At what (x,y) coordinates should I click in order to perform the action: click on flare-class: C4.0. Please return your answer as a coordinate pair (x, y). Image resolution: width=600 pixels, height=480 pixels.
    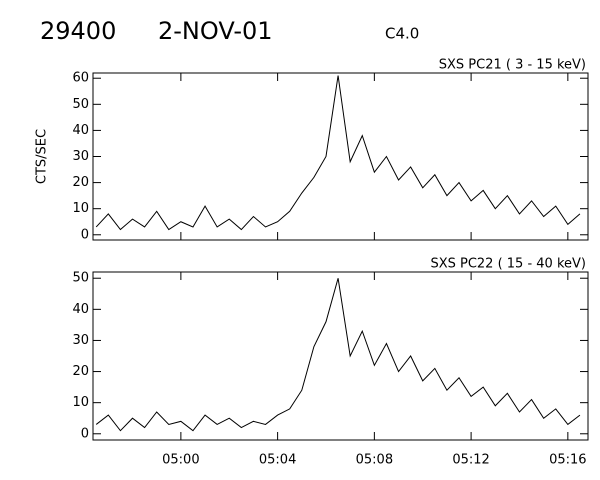
    Looking at the image, I should click on (402, 34).